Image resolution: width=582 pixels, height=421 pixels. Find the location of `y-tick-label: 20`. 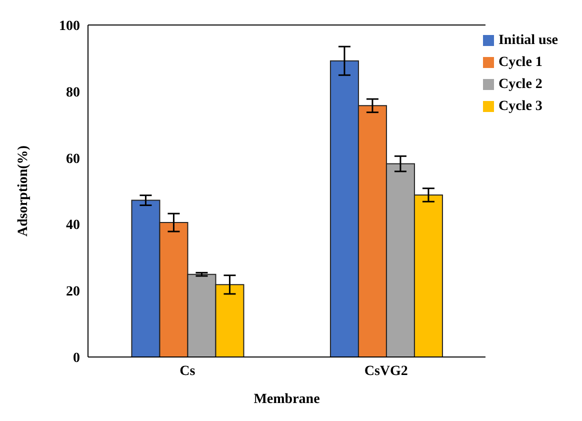

y-tick-label: 20 is located at coordinates (73, 292).